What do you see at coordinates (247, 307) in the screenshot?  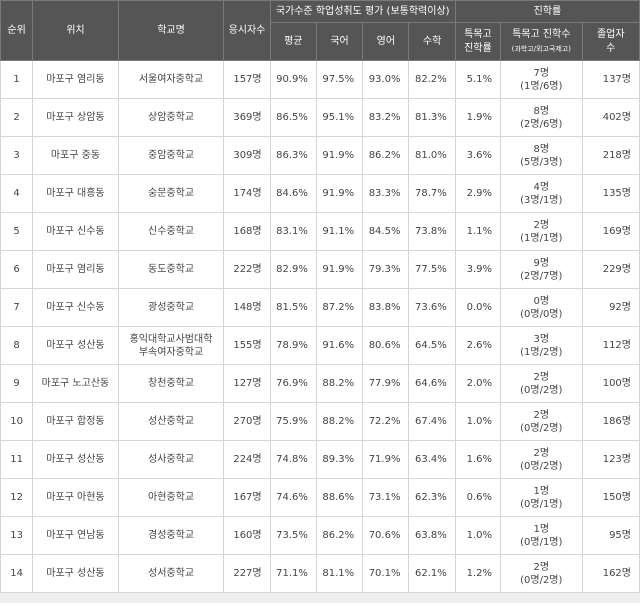 I see `cell-test-takers: 148명` at bounding box center [247, 307].